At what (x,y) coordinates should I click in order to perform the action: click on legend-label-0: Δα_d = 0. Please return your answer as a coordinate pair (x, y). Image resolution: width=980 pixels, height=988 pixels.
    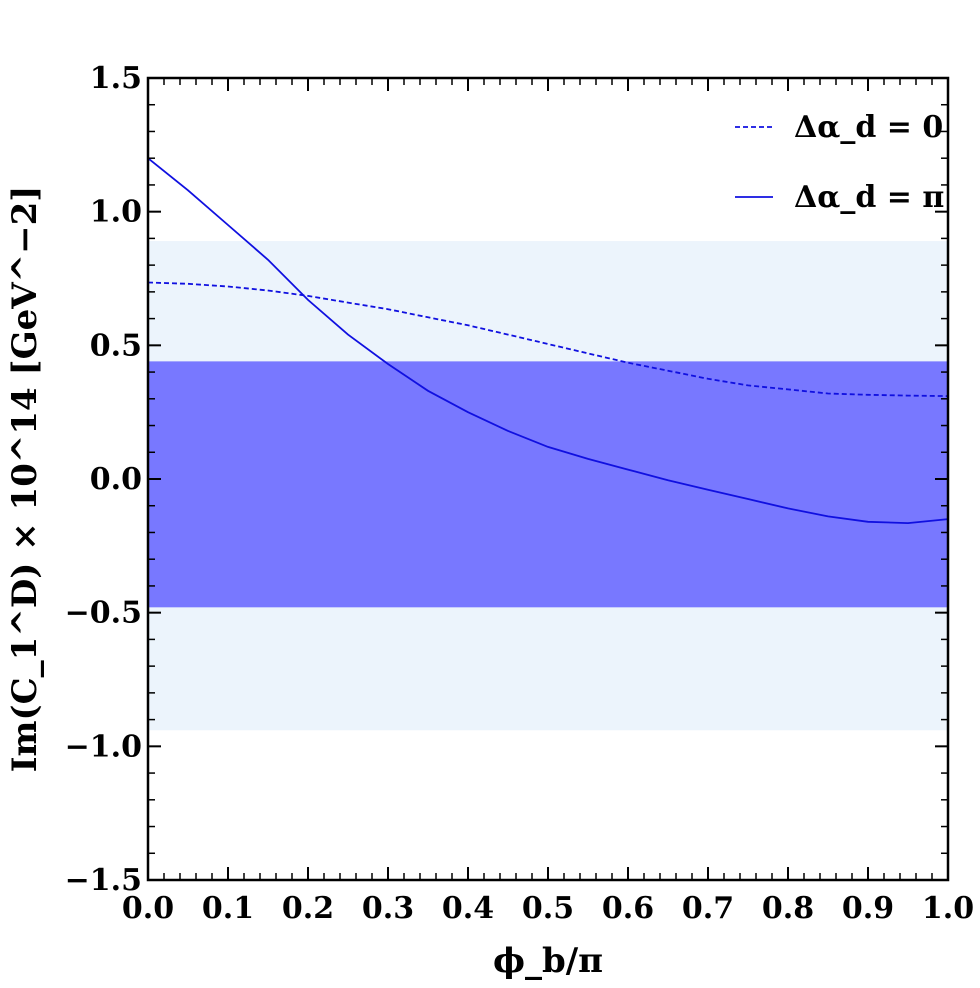
    Looking at the image, I should click on (868, 127).